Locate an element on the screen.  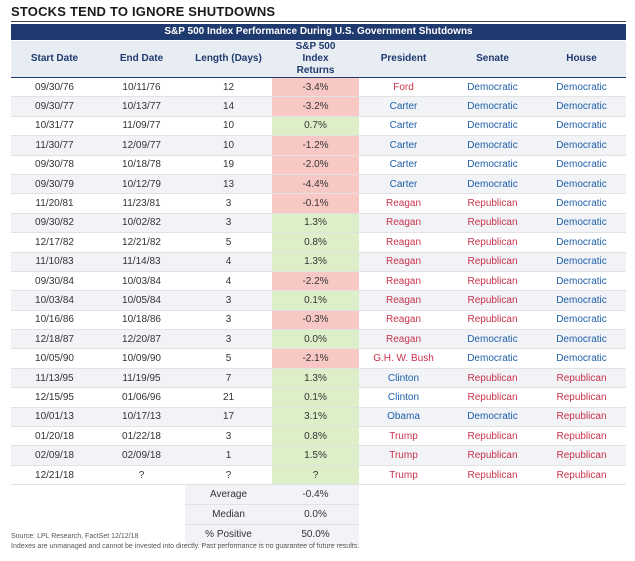
cell-length: 5 is located at coordinates (228, 242).